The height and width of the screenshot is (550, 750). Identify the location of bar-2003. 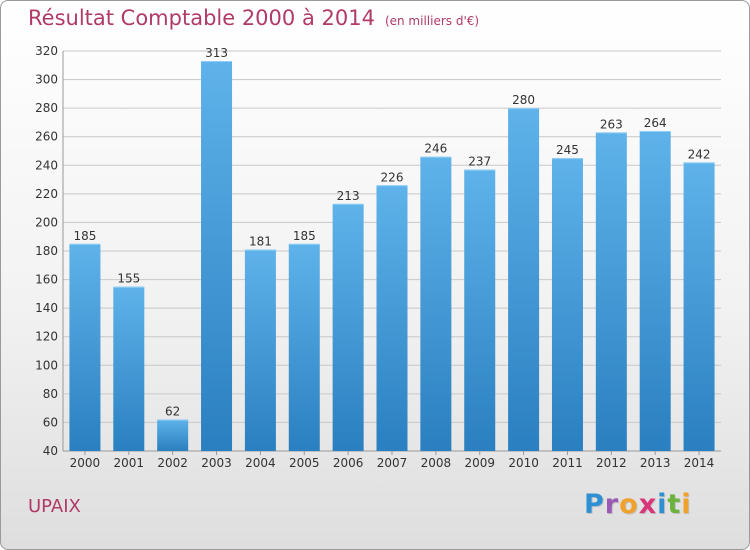
(217, 256).